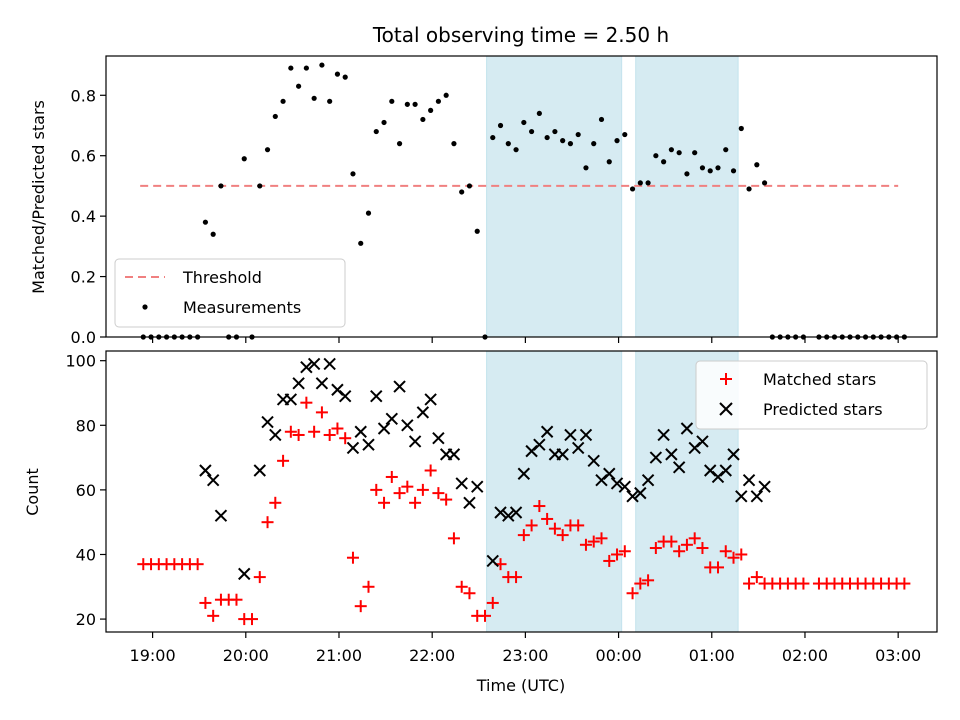  I want to click on legend-measurements-label: Measurements, so click(242, 307).